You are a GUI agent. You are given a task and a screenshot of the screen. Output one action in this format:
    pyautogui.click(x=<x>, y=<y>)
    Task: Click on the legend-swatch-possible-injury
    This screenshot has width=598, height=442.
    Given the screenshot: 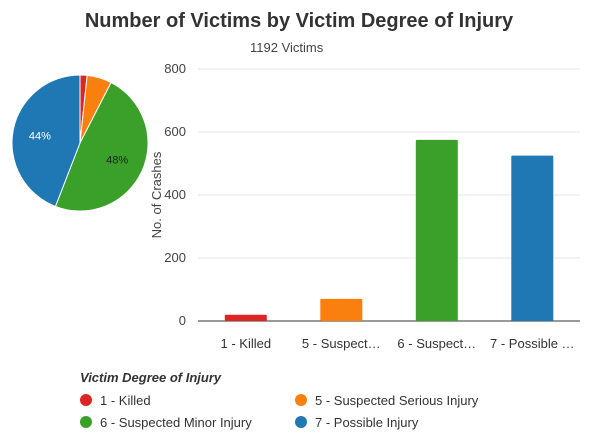 What is the action you would take?
    pyautogui.click(x=301, y=422)
    